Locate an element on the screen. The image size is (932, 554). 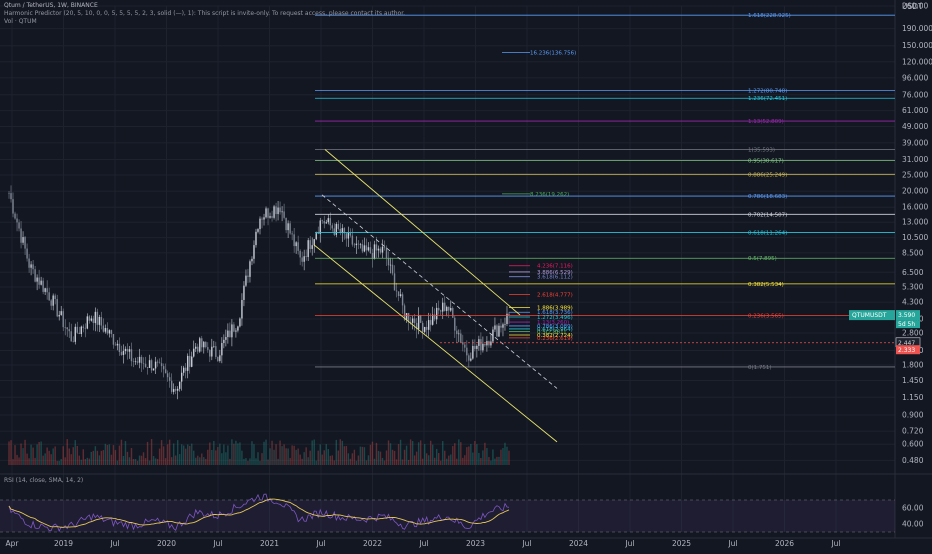
time-tick-label: 2021 is located at coordinates (269, 543).